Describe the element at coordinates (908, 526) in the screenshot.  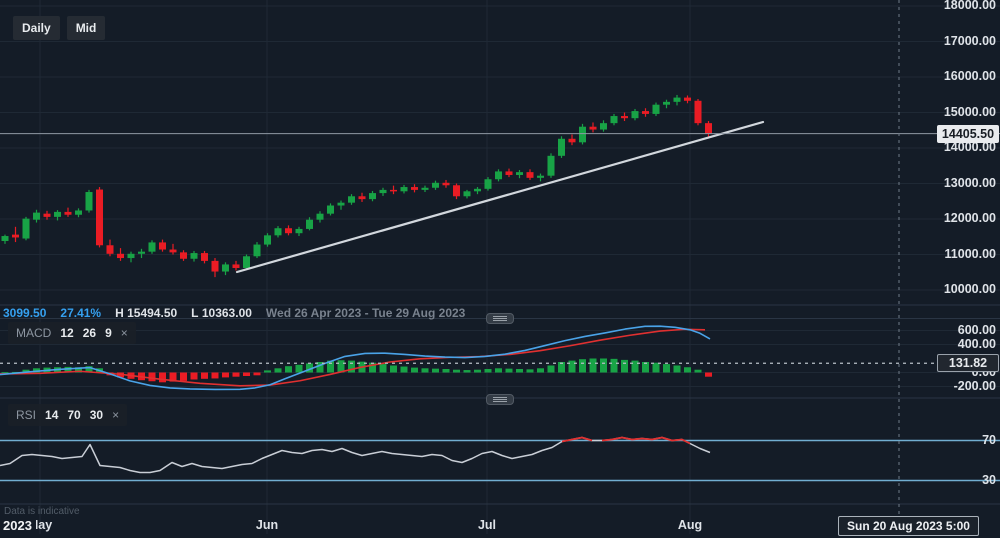
I see `last-update-time-tag: Sun 20 Aug 2023 5:00` at that location.